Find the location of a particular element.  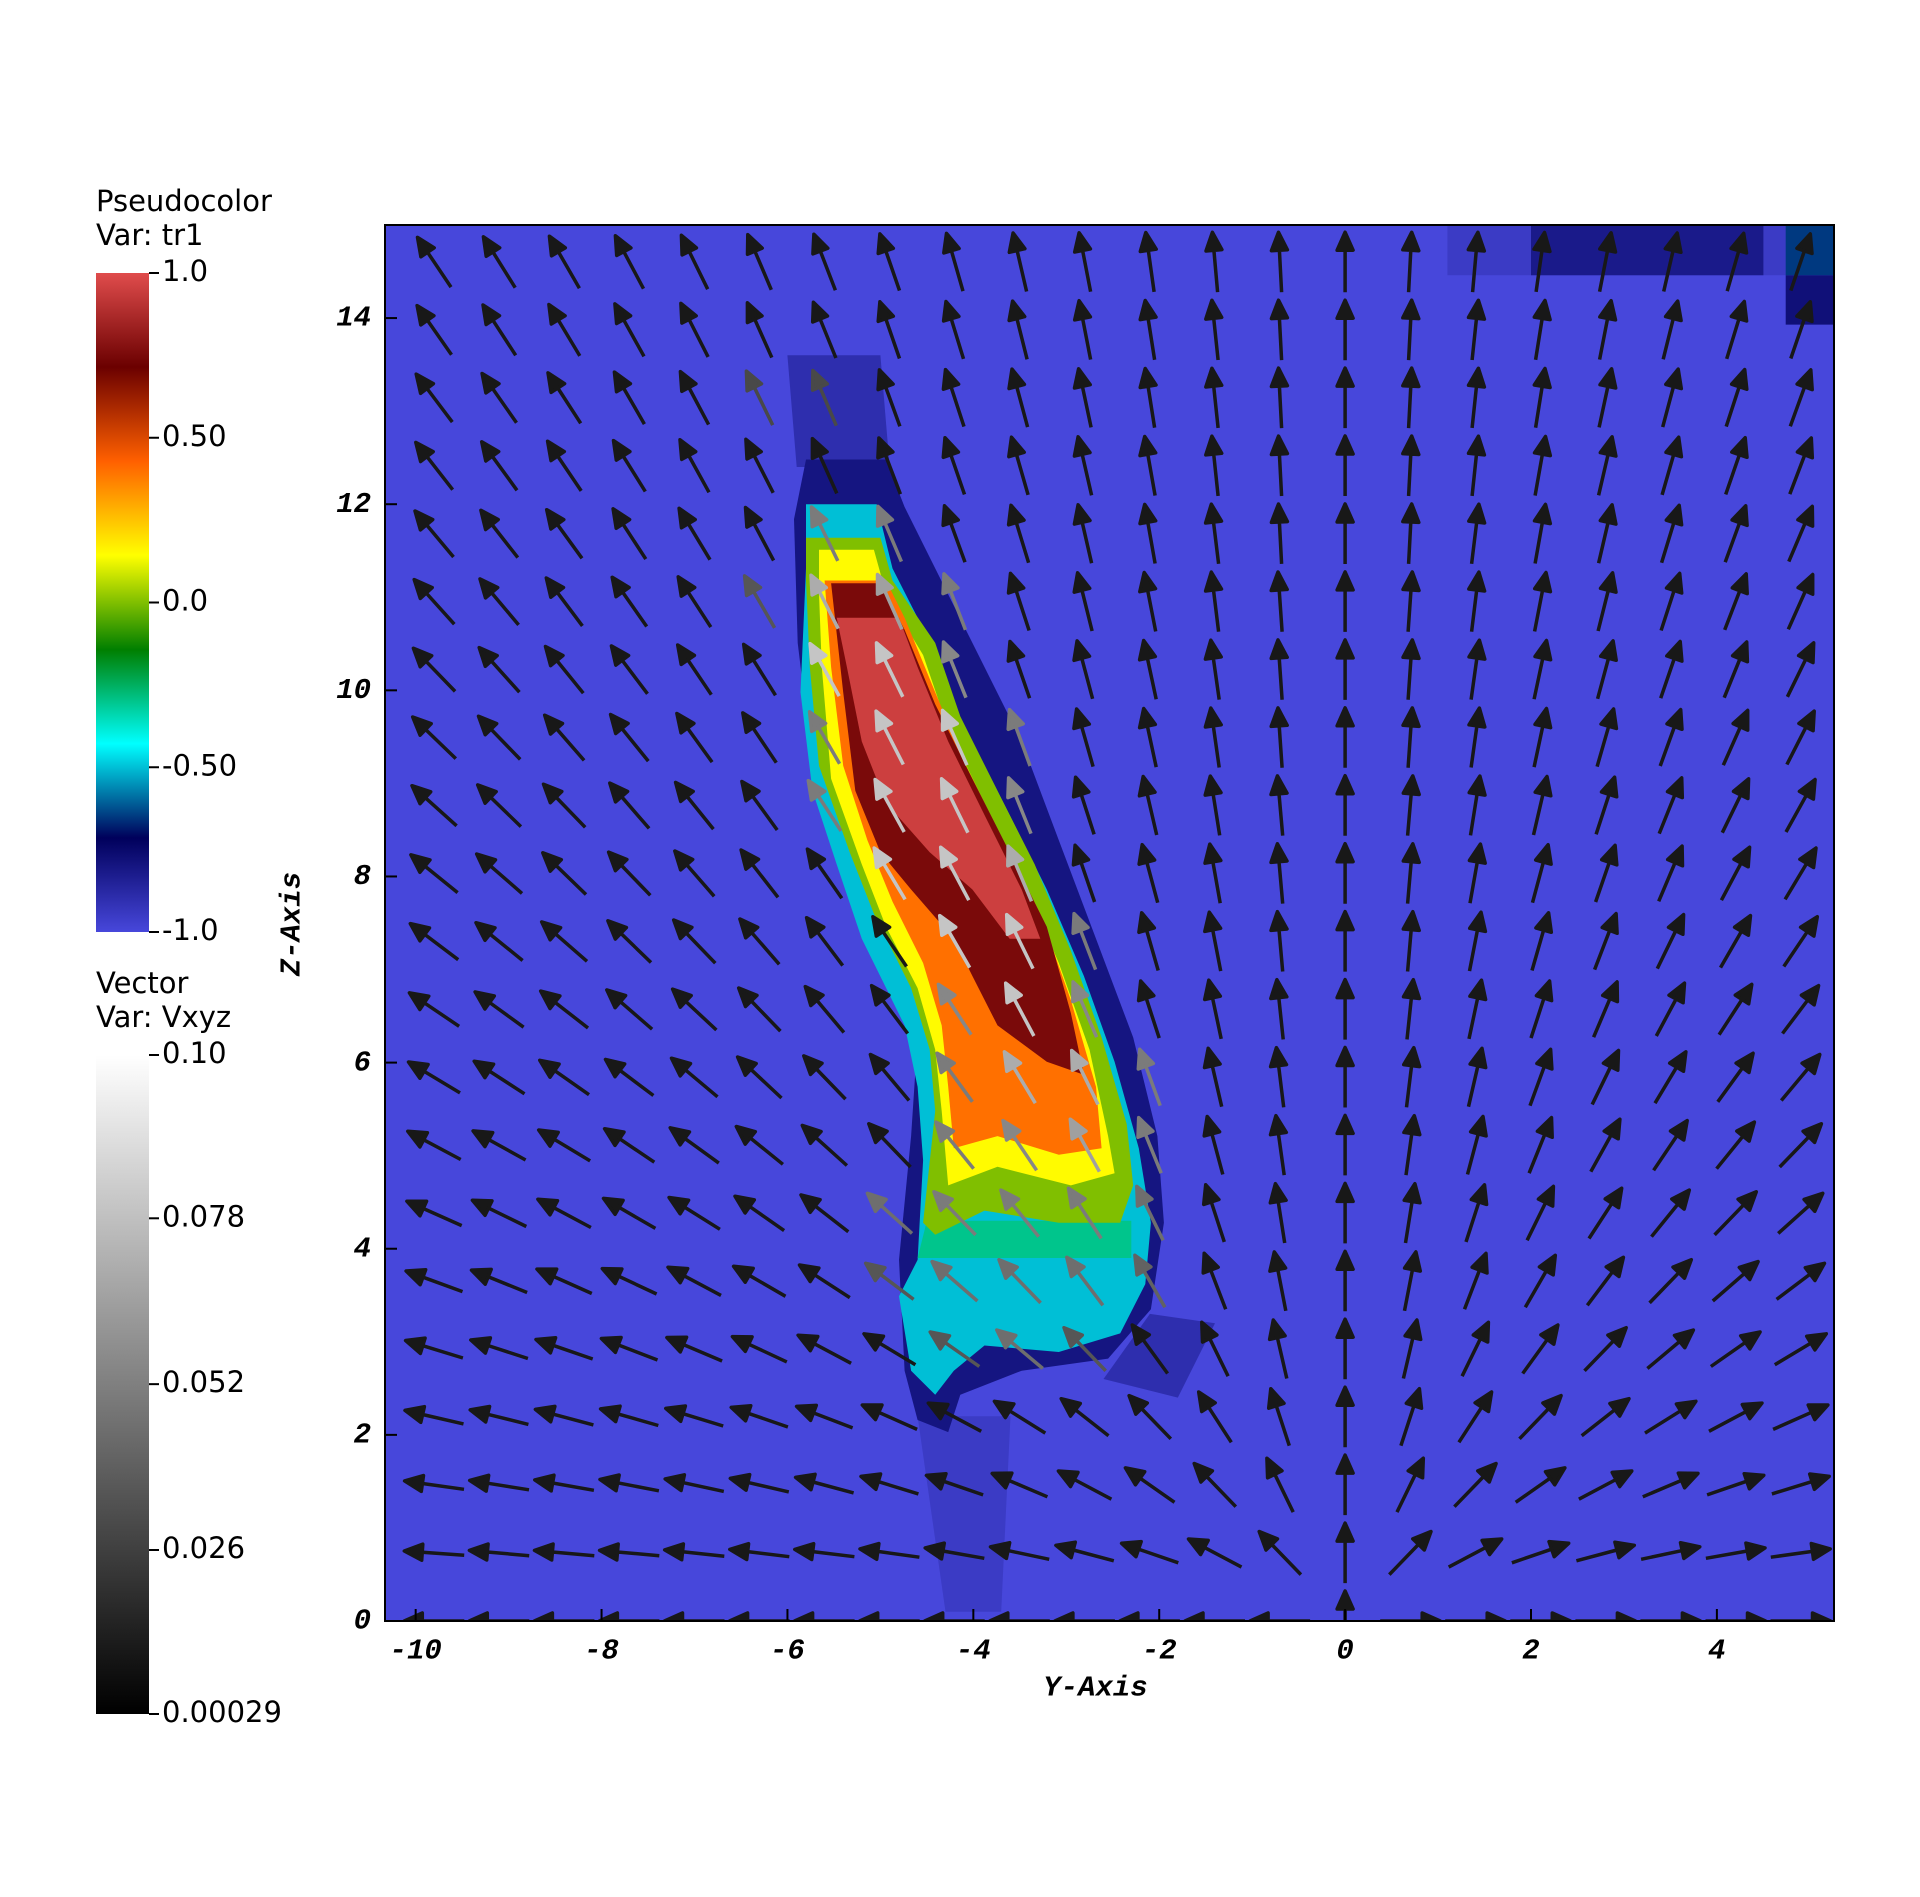

x-tick-label: -2 is located at coordinates (1159, 1651).